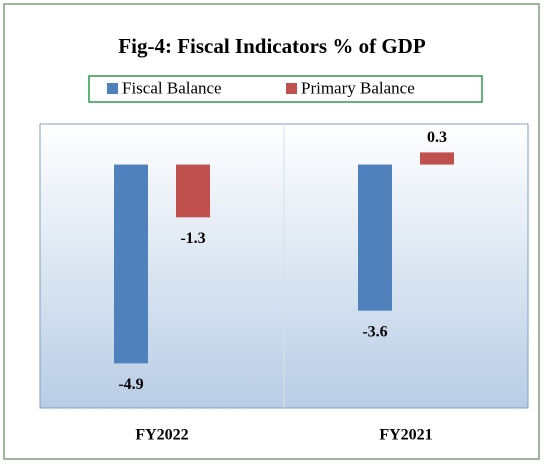 Image resolution: width=544 pixels, height=464 pixels. What do you see at coordinates (374, 331) in the screenshot?
I see `data-label: -3.6` at bounding box center [374, 331].